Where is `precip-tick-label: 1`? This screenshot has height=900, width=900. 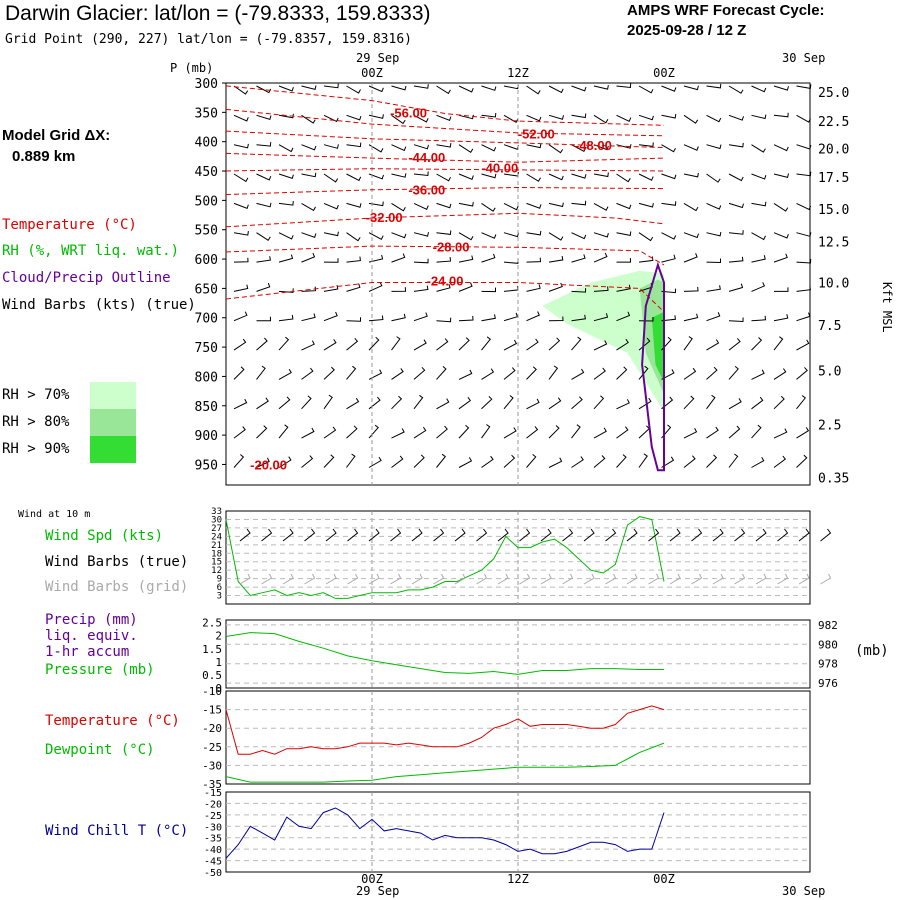 precip-tick-label: 1 is located at coordinates (218, 662).